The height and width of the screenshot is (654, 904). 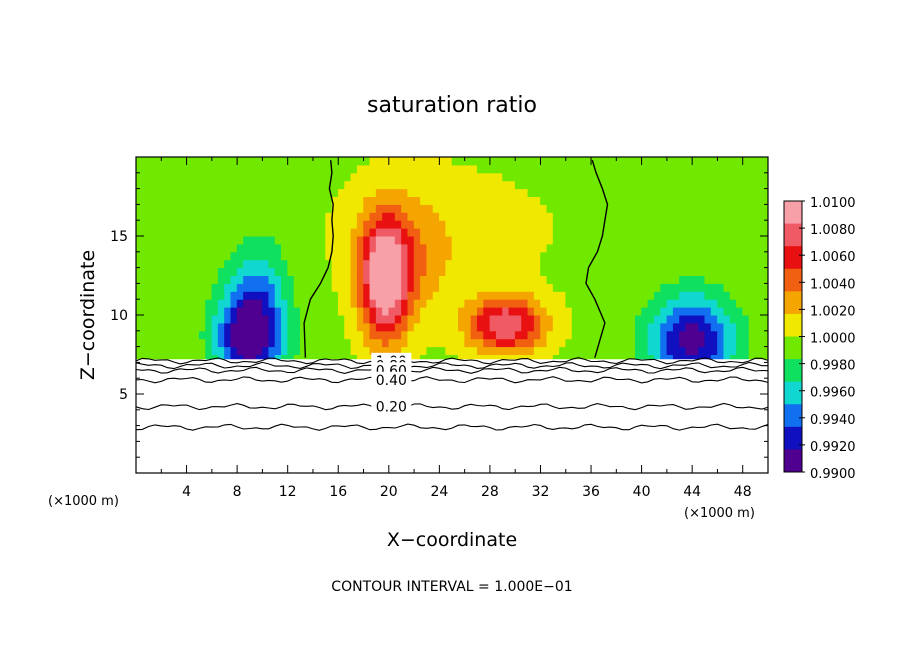 I want to click on colorbar-swatch, so click(x=793, y=258).